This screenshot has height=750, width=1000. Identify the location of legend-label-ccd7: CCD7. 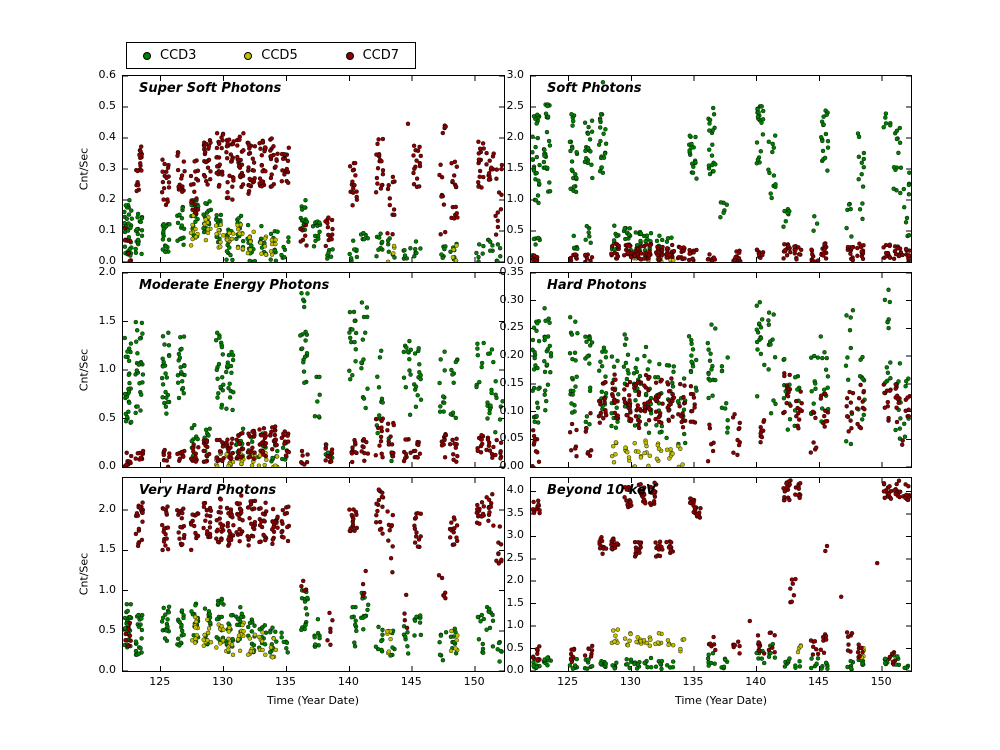
(380, 55).